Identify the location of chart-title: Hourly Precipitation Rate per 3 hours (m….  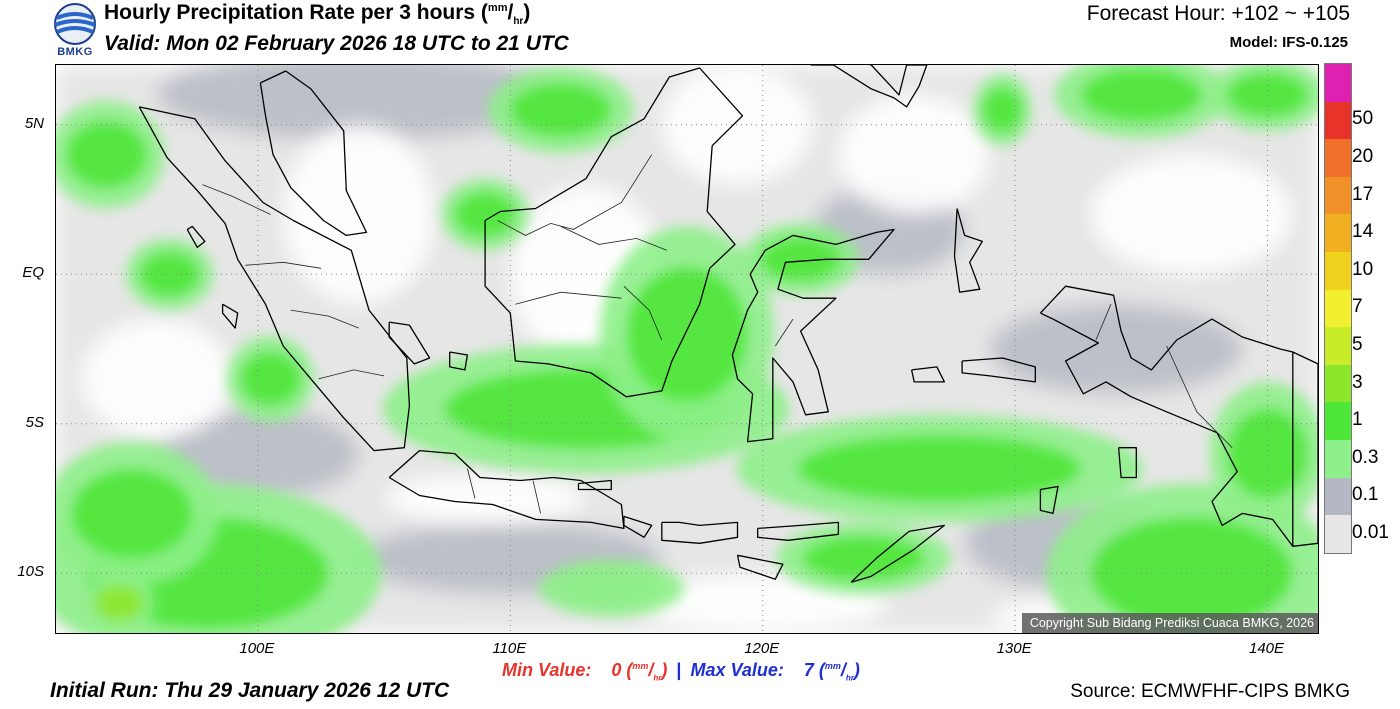
(317, 14).